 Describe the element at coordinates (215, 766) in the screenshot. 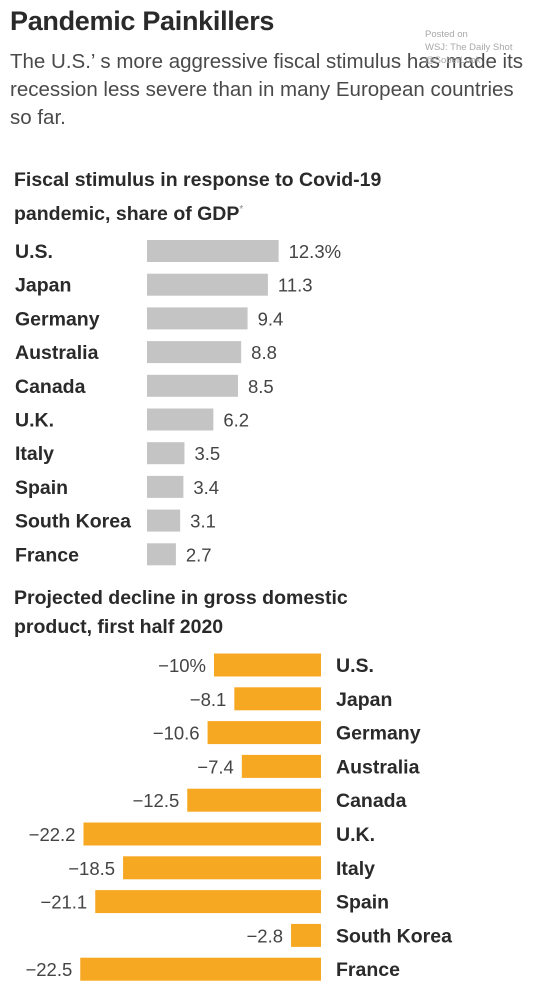

I see `value-label: −7.4` at that location.